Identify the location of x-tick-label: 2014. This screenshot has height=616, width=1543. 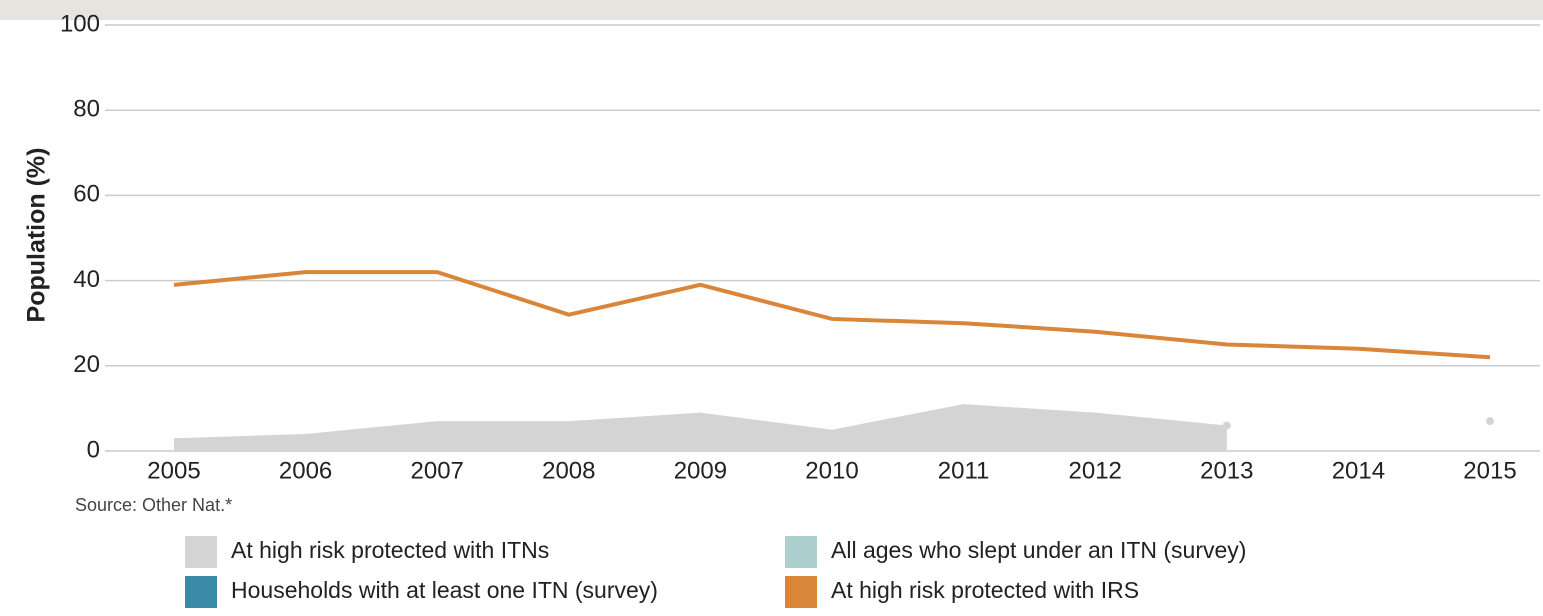
(1358, 470).